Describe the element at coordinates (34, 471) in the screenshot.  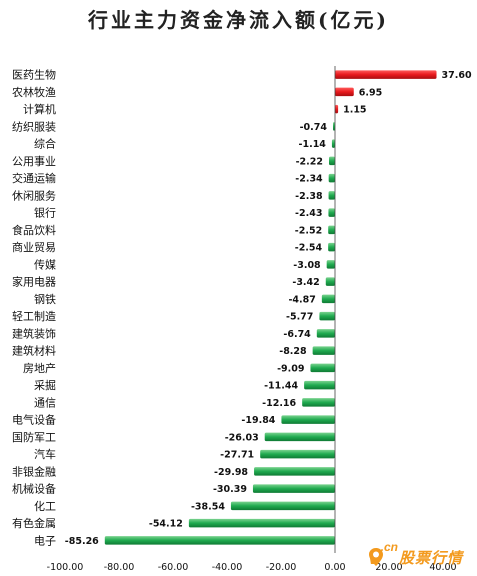
I see `category-label: 非银金融` at that location.